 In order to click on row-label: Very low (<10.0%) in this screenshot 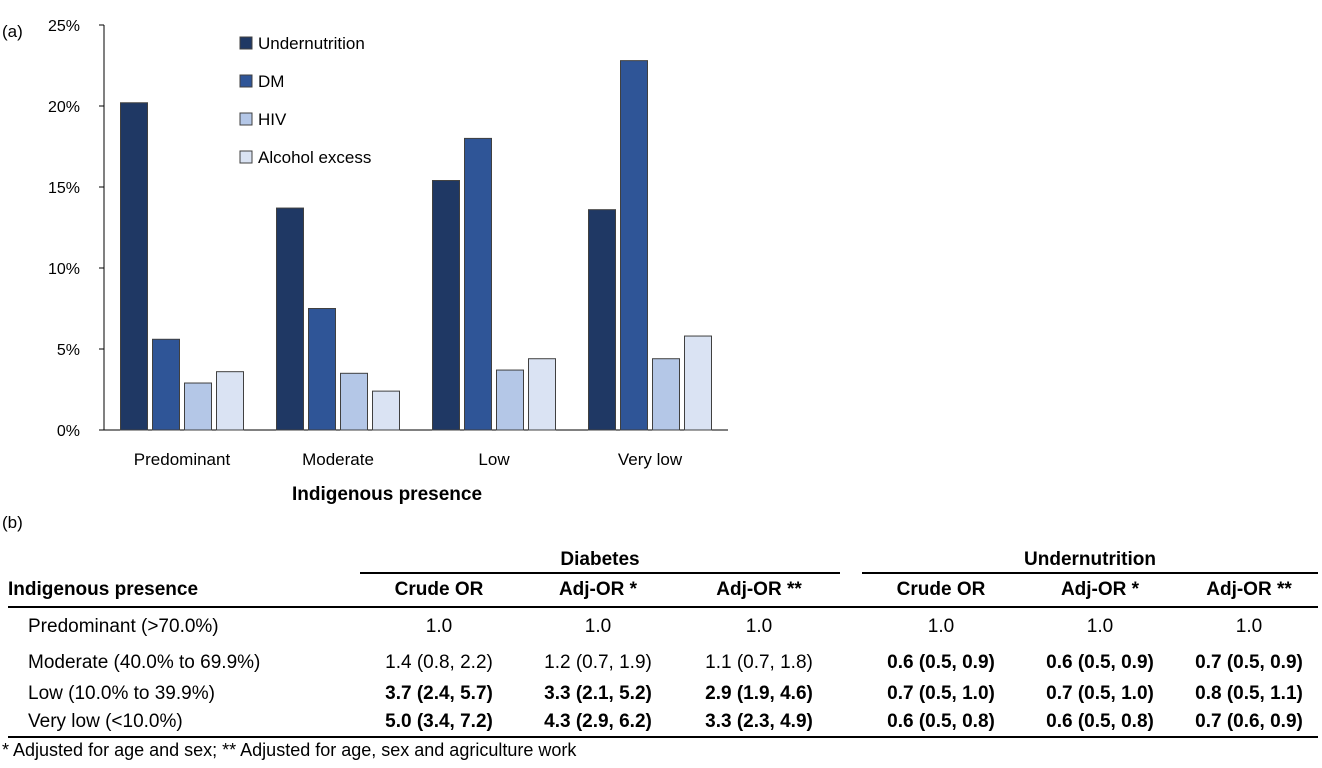, I will do `click(184, 723)`.